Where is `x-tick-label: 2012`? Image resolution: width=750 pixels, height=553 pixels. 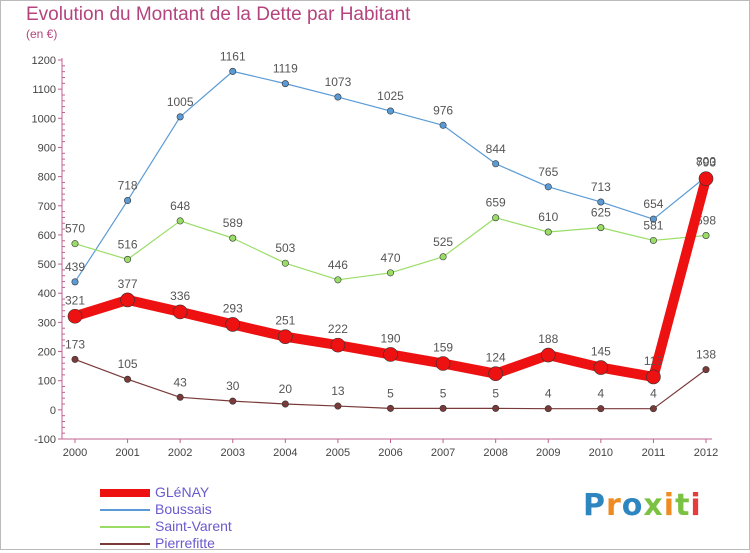
x-tick-label: 2012 is located at coordinates (706, 453).